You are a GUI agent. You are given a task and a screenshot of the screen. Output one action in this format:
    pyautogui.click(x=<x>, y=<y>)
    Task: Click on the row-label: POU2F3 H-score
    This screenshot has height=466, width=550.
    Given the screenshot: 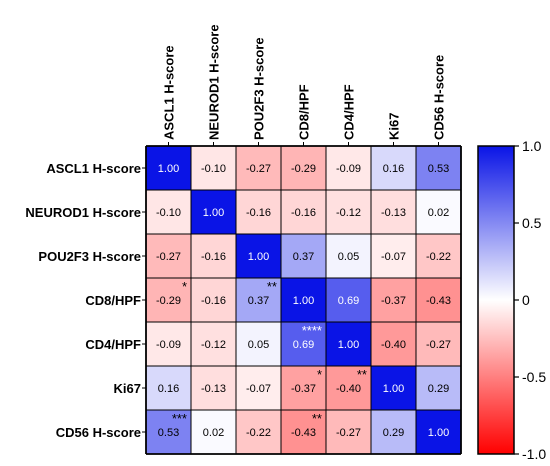 What is the action you would take?
    pyautogui.click(x=89, y=256)
    